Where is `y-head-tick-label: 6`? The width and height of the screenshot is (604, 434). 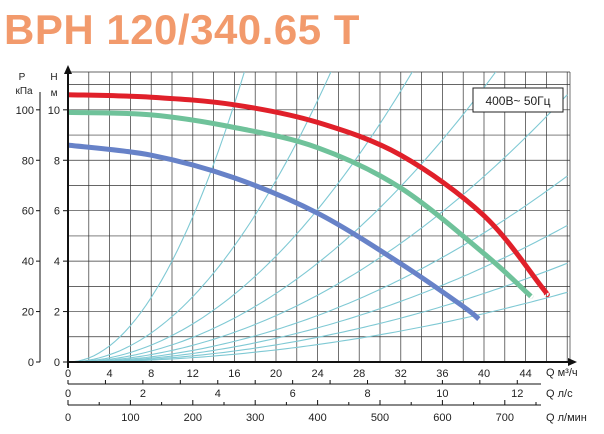 y-head-tick-label: 6 is located at coordinates (57, 212).